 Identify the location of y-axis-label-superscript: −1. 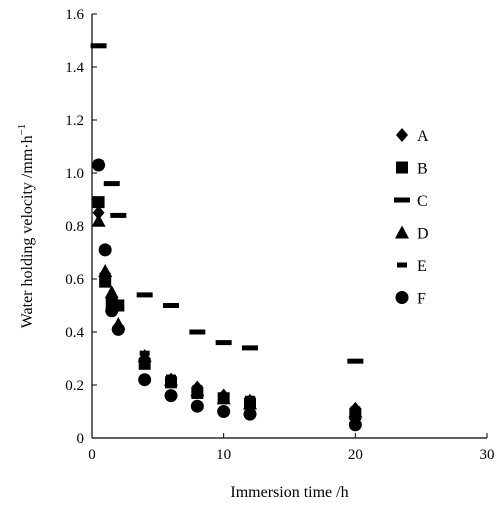
(22, 130).